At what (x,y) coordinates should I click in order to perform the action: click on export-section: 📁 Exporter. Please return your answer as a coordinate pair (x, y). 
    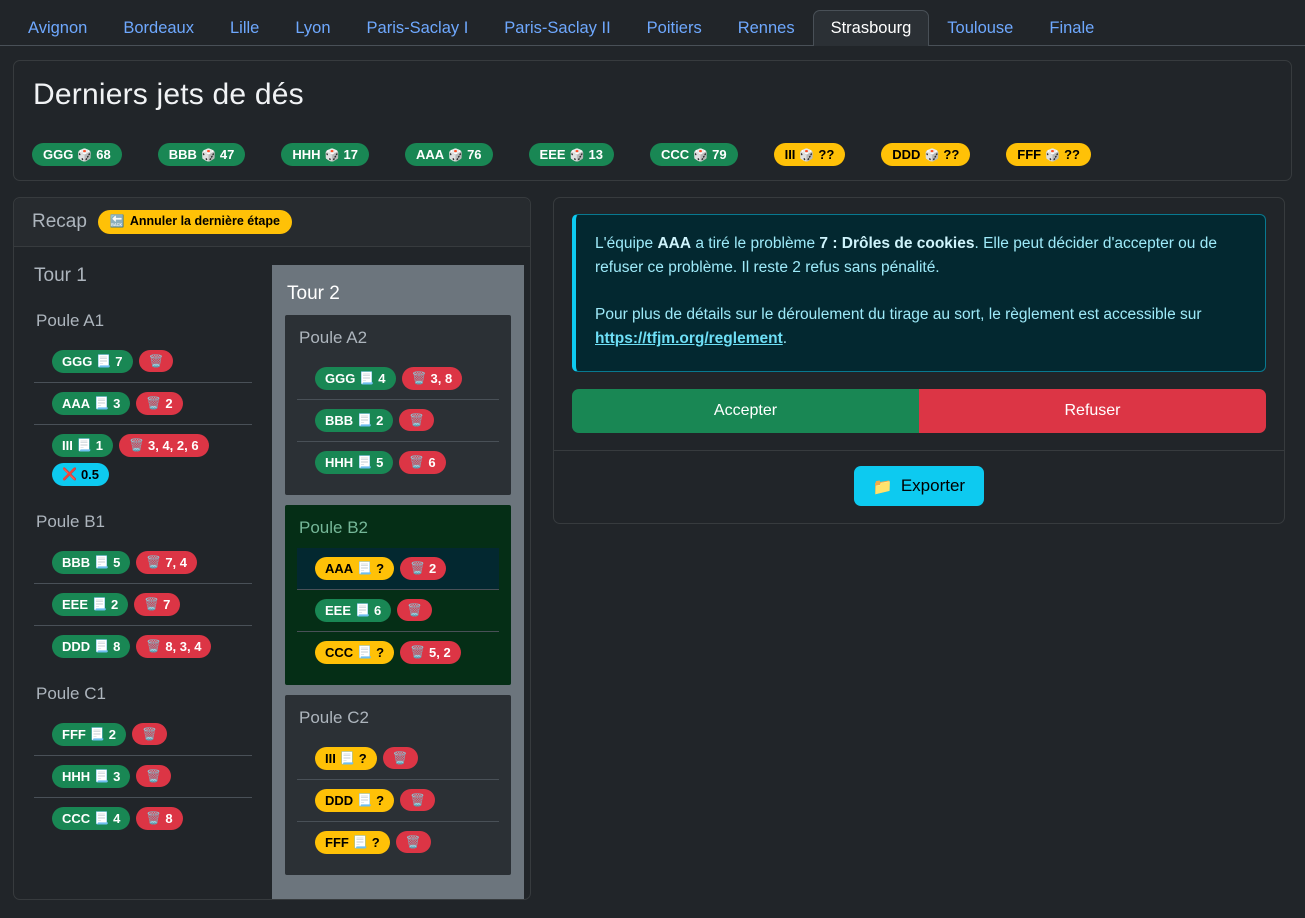
    Looking at the image, I should click on (919, 487).